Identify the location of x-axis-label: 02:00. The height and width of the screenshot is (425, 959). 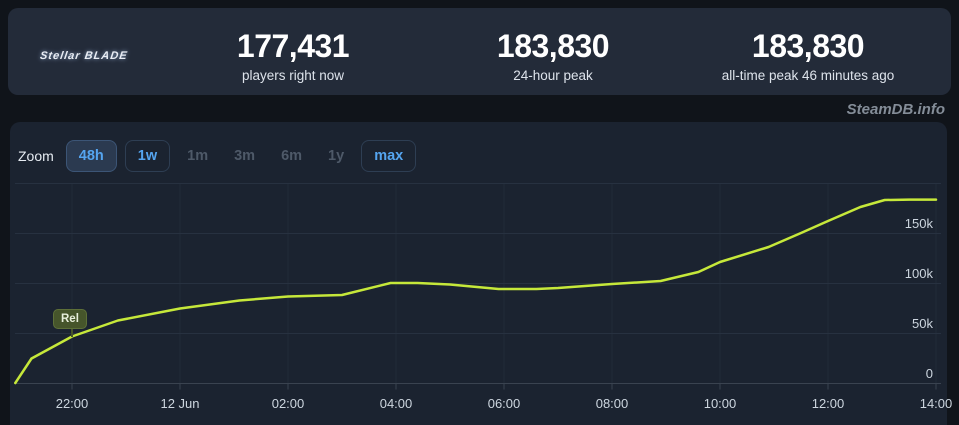
(288, 403).